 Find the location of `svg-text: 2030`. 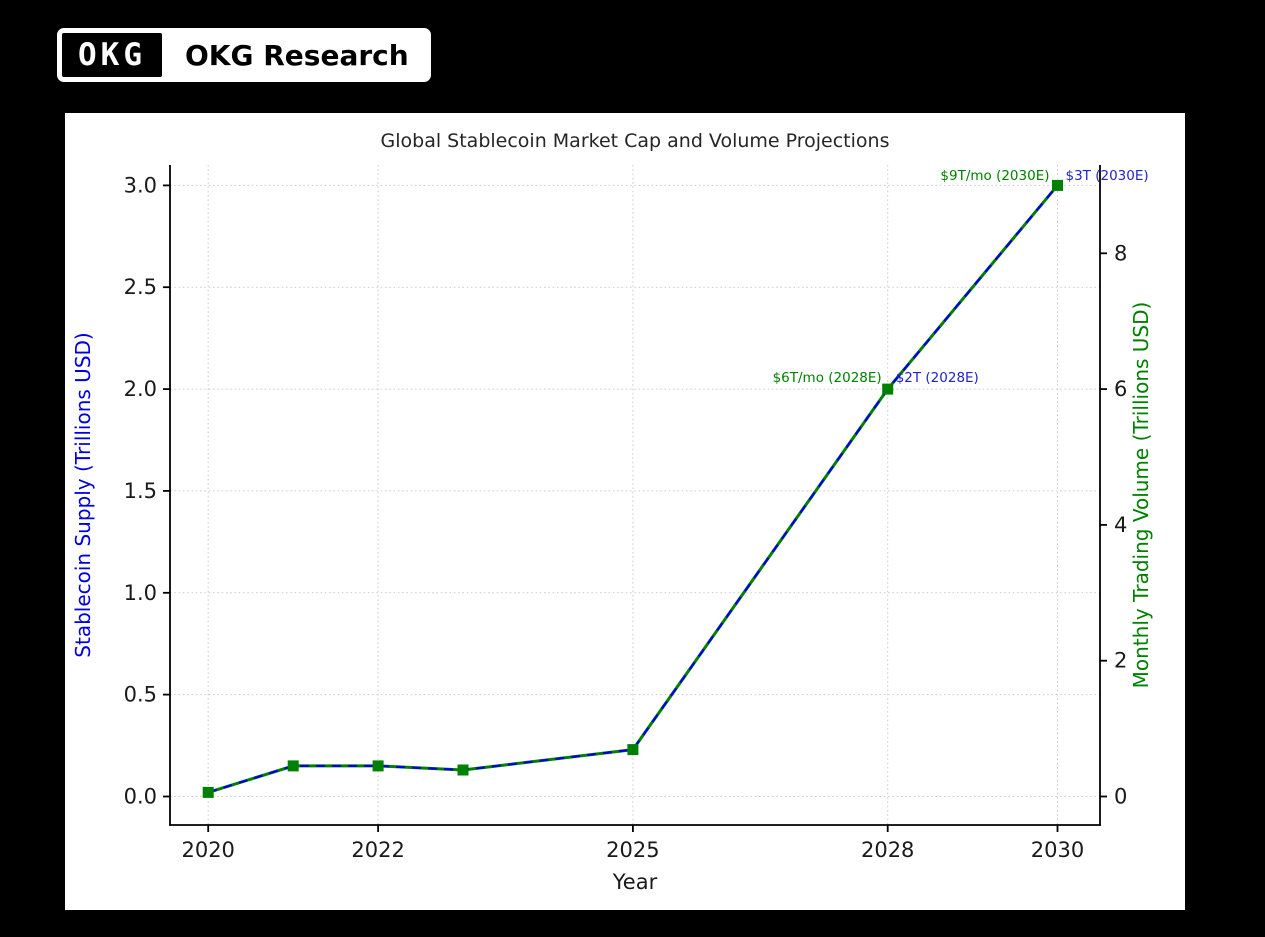

svg-text: 2030 is located at coordinates (1057, 850).